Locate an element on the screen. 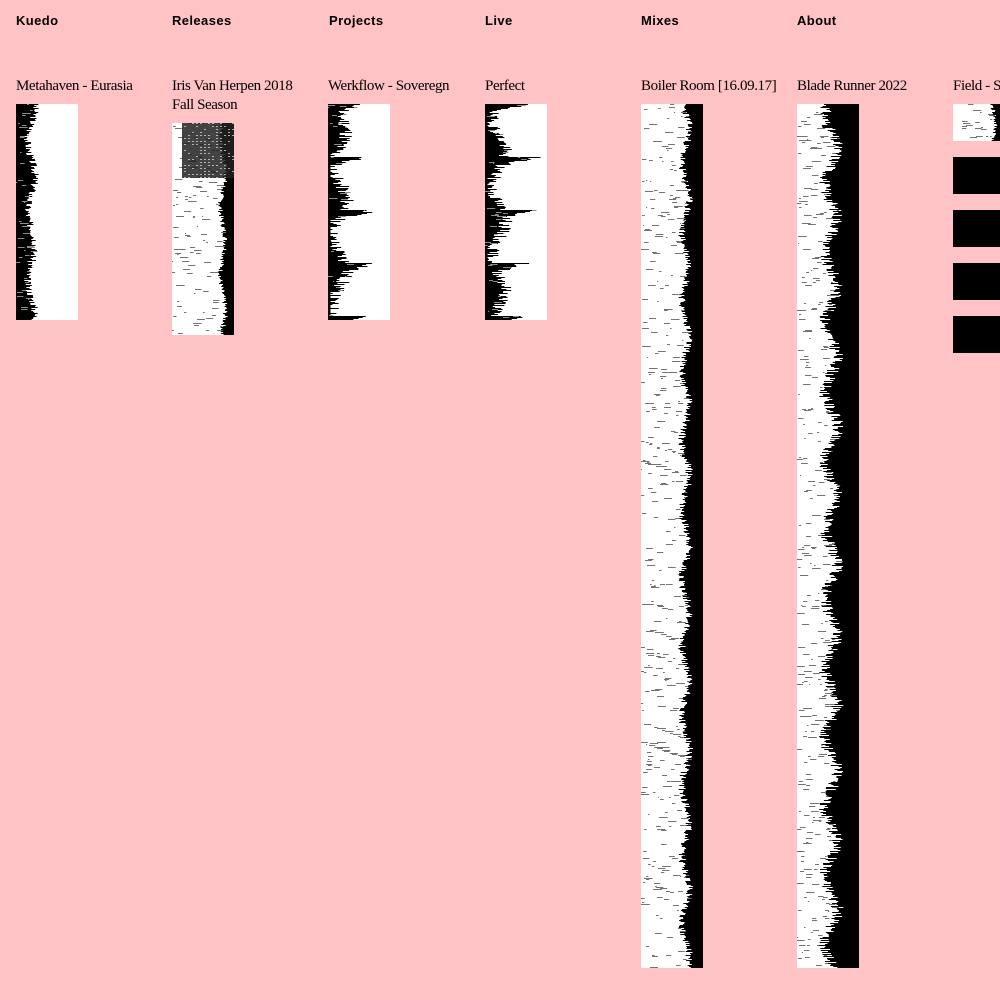 Image resolution: width=1000 pixels, height=1000 pixels. nav-mixes: Mixes is located at coordinates (660, 20).